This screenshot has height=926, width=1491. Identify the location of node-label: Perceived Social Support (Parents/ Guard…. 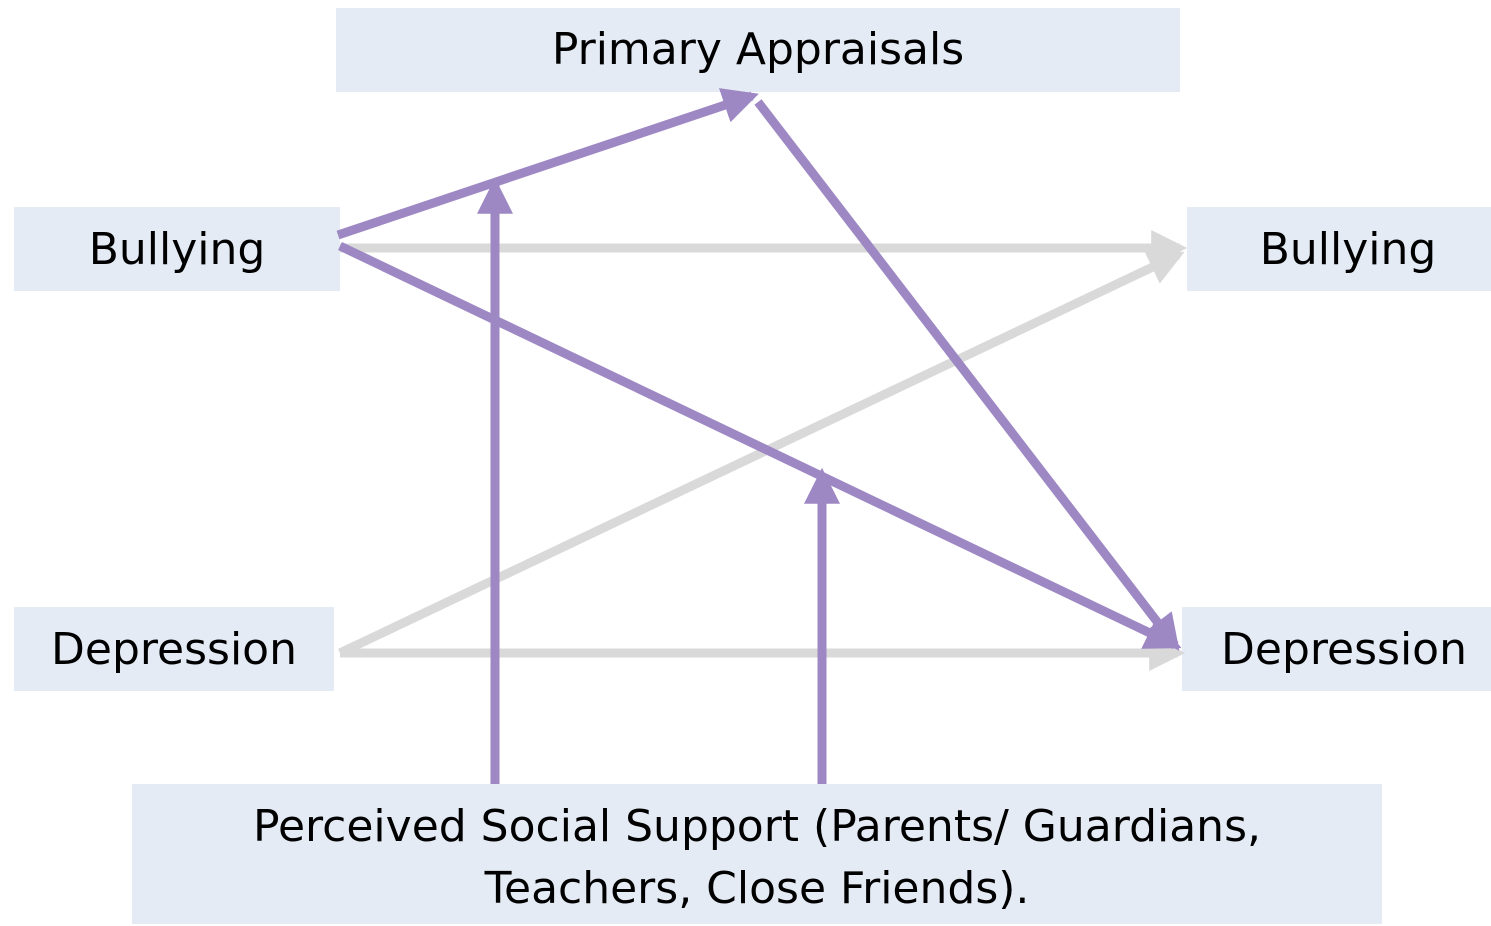
(757, 826).